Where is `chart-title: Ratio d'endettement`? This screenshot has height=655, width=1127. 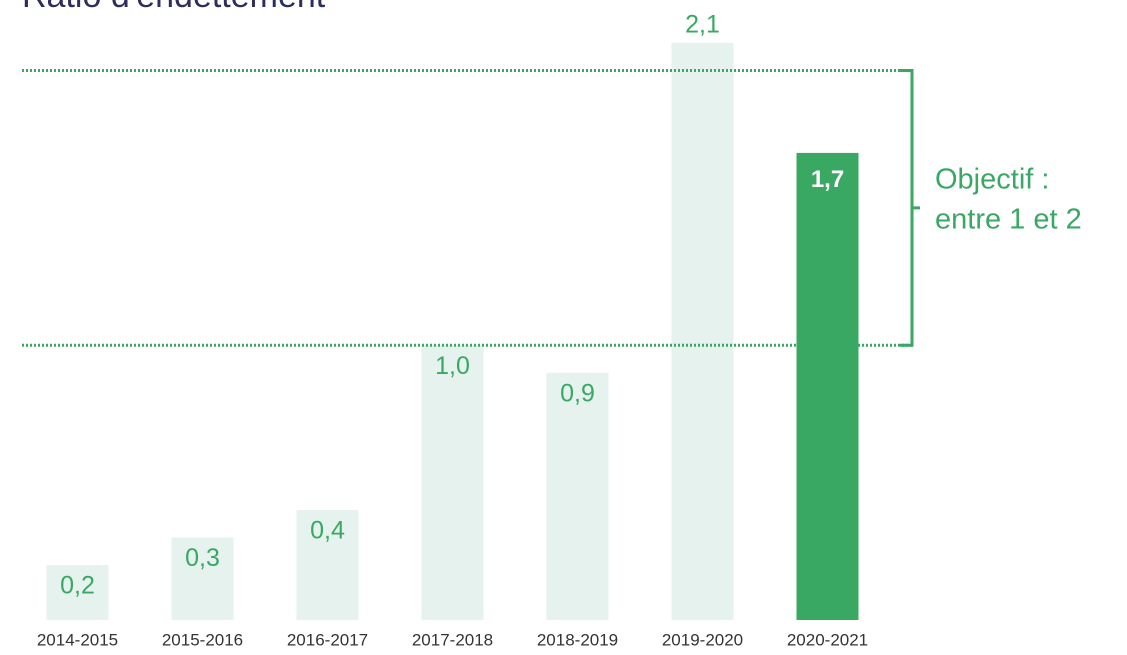
chart-title: Ratio d'endettement is located at coordinates (174, 7).